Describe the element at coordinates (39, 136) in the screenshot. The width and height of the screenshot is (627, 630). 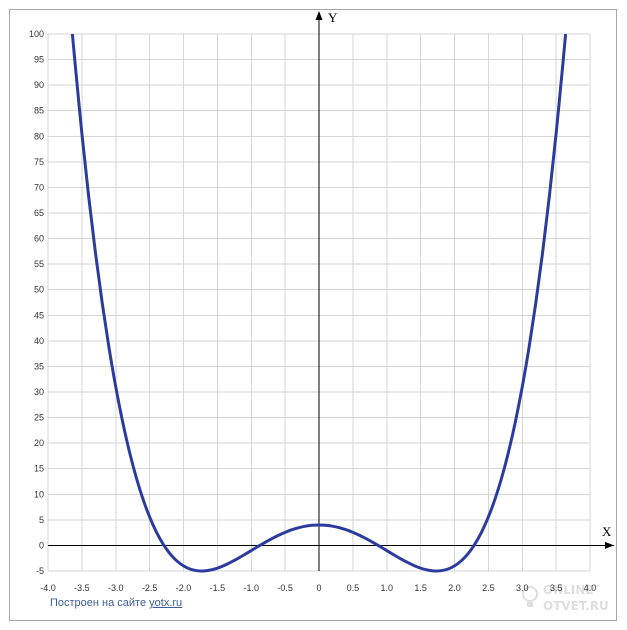
I see `y-tick-label: 80` at that location.